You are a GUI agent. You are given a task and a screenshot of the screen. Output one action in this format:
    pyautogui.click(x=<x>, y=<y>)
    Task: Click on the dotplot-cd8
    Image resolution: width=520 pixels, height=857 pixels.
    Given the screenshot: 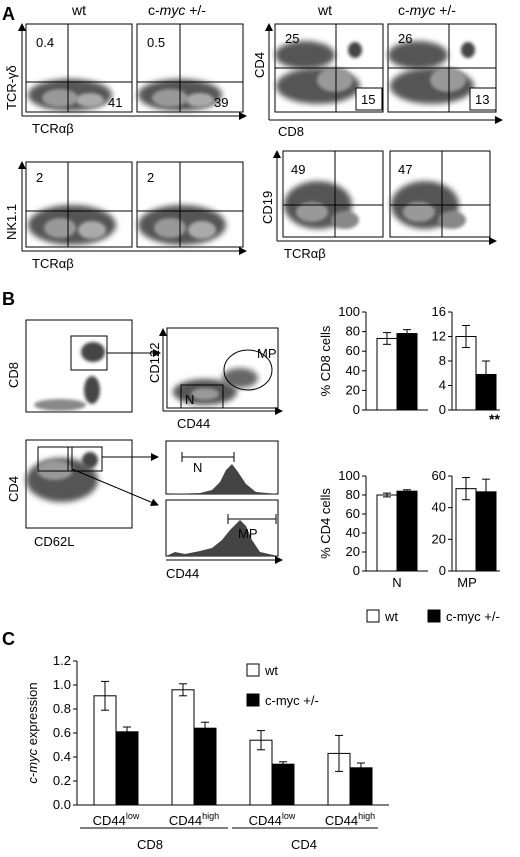 What is the action you would take?
    pyautogui.click(x=79, y=366)
    